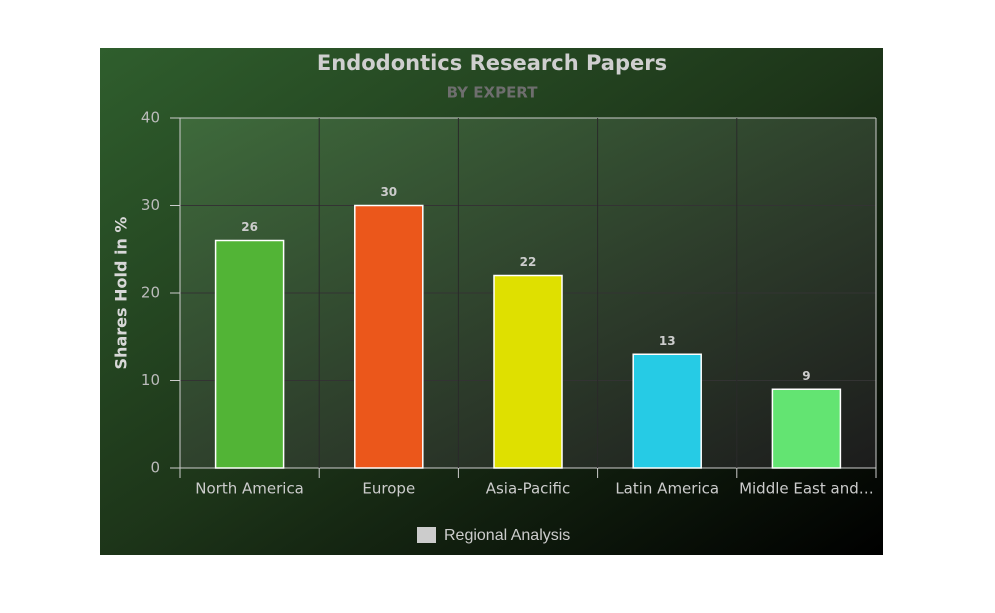  Describe the element at coordinates (155, 468) in the screenshot. I see `y-tick-label: 0` at that location.